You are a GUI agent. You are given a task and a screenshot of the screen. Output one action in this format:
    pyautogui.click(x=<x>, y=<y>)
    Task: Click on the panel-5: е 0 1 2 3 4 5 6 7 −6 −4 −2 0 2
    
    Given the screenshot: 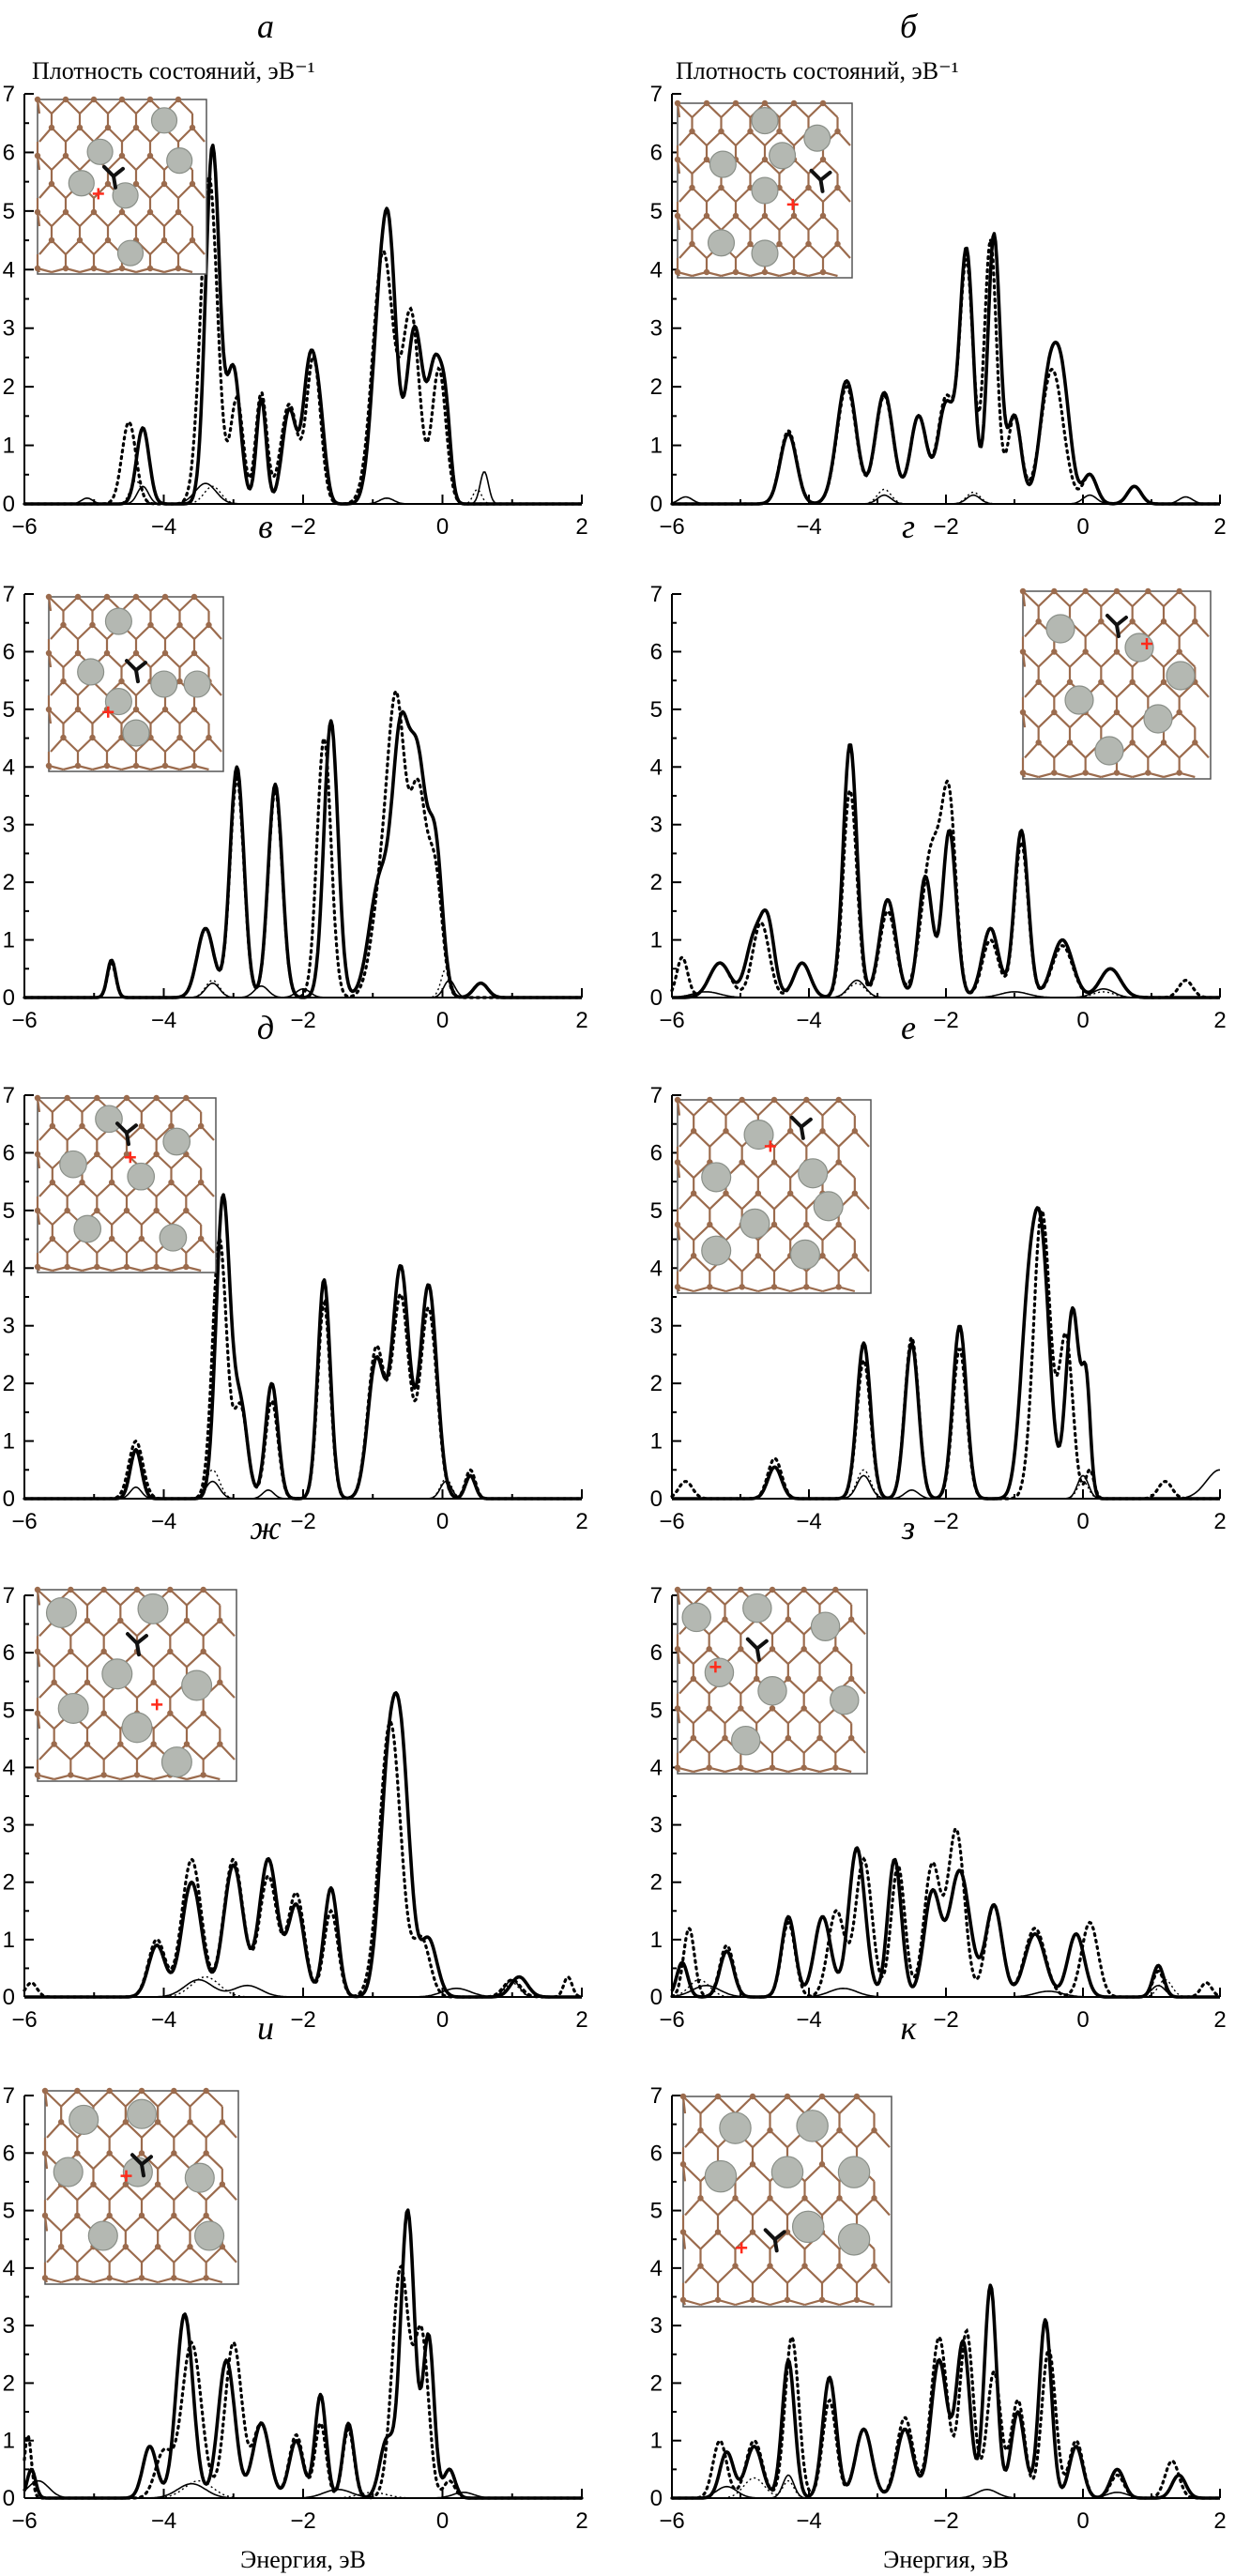 What is the action you would take?
    pyautogui.click(x=938, y=1271)
    